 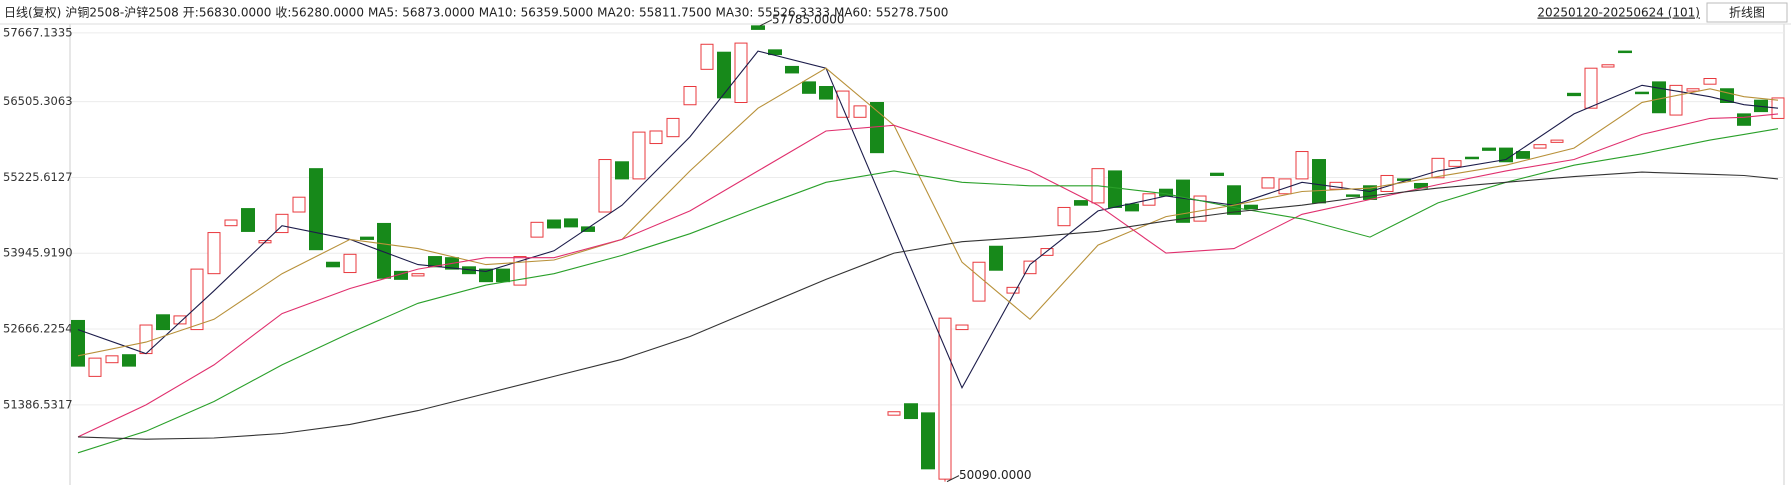 I want to click on header-label: 收:, so click(x=283, y=13).